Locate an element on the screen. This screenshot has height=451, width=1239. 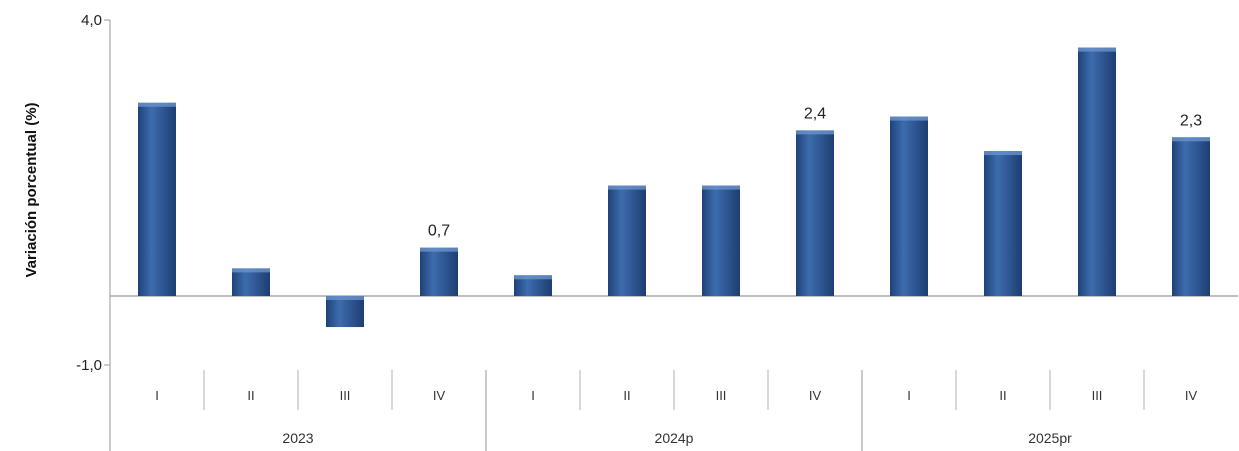
data-label: 2,4 is located at coordinates (815, 113).